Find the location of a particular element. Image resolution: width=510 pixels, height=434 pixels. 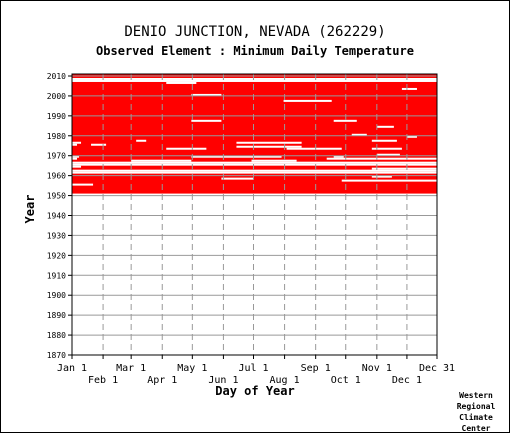

credit-line: Center is located at coordinates (476, 428).